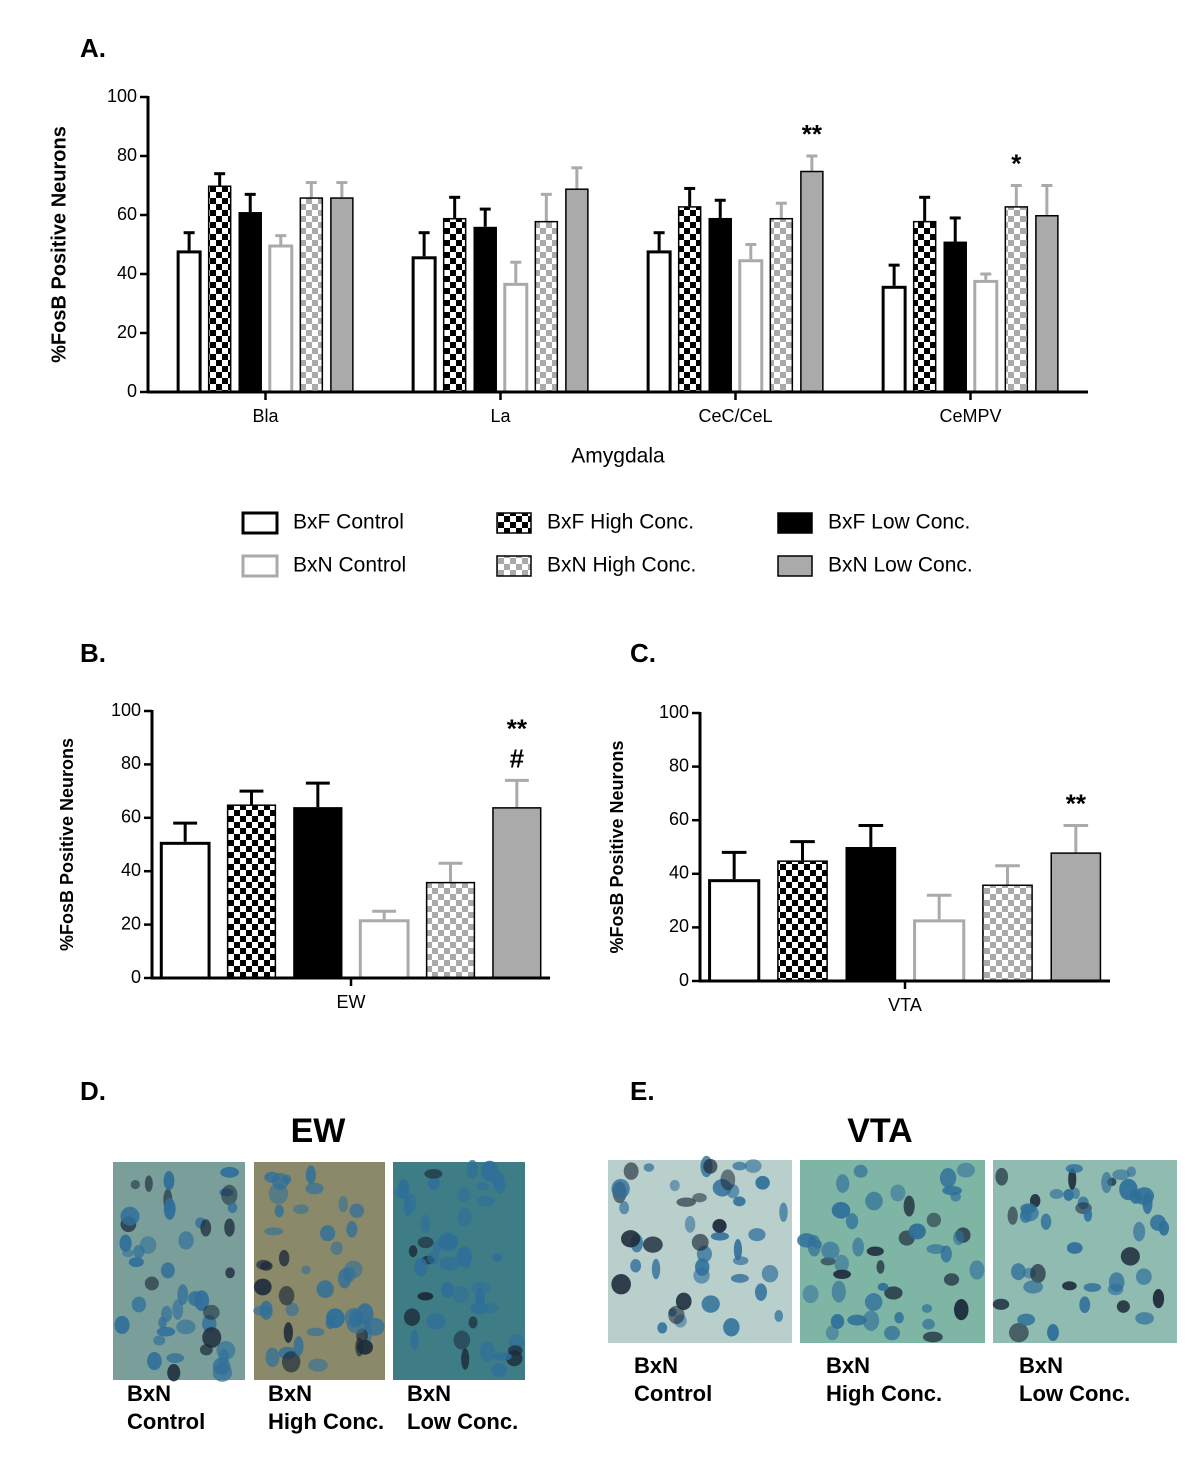  I want to click on y-tick-label: 60, so click(131, 817).